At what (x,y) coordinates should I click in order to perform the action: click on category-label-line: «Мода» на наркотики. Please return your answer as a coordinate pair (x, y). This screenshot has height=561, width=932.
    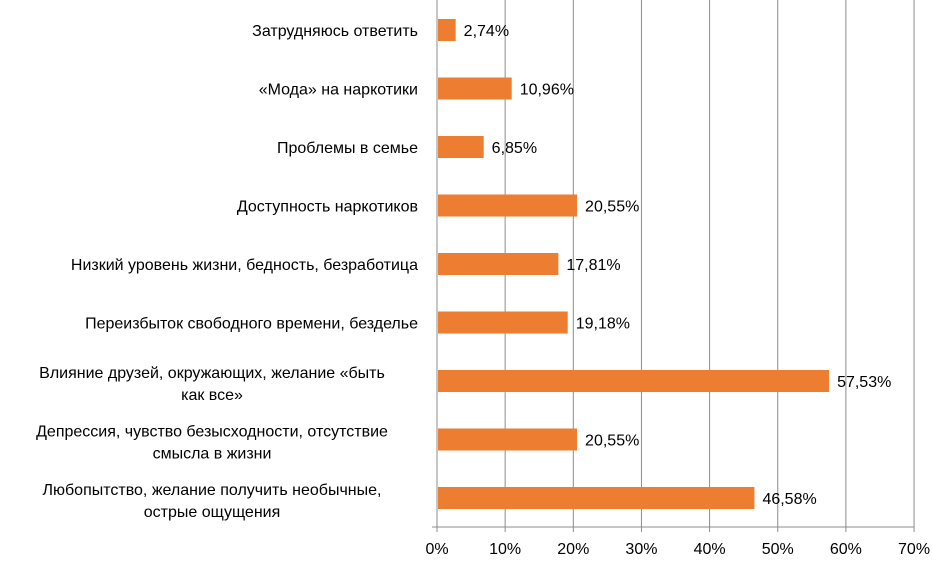
    Looking at the image, I should click on (338, 90).